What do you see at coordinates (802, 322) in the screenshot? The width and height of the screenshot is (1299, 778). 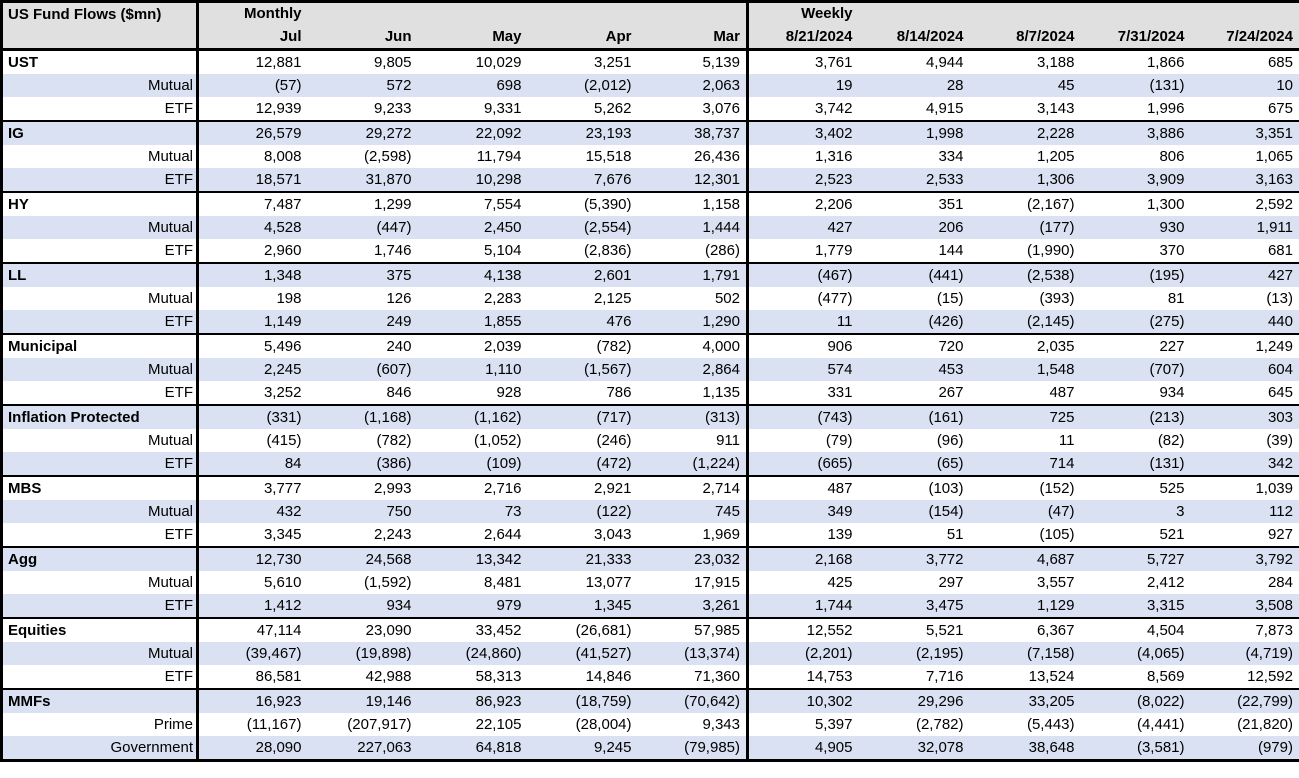 I see `weekly-cell: 11` at bounding box center [802, 322].